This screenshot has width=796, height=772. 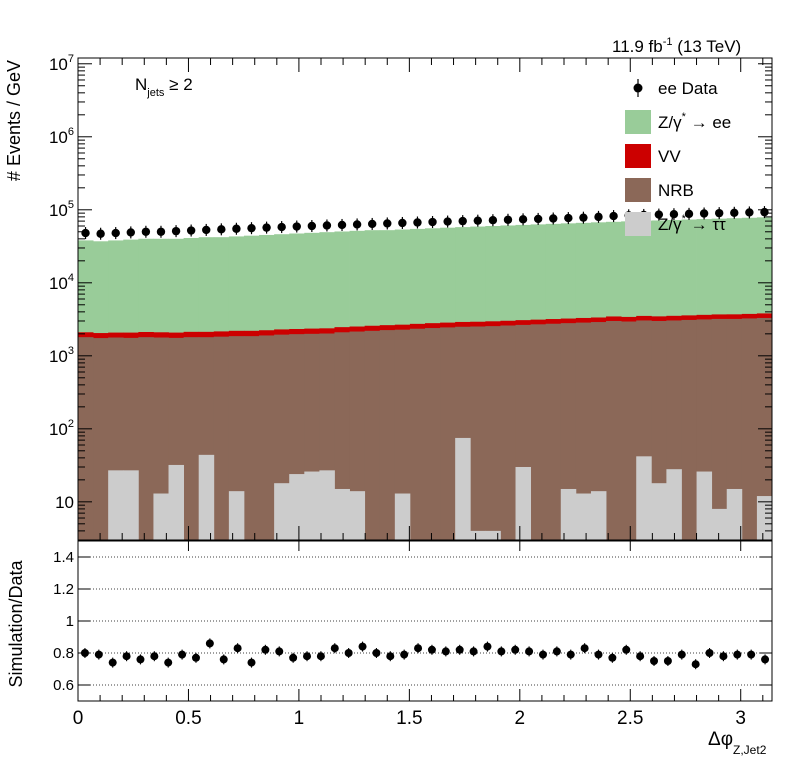 I want to click on y-tick-label: 10⁴, so click(x=61, y=282).